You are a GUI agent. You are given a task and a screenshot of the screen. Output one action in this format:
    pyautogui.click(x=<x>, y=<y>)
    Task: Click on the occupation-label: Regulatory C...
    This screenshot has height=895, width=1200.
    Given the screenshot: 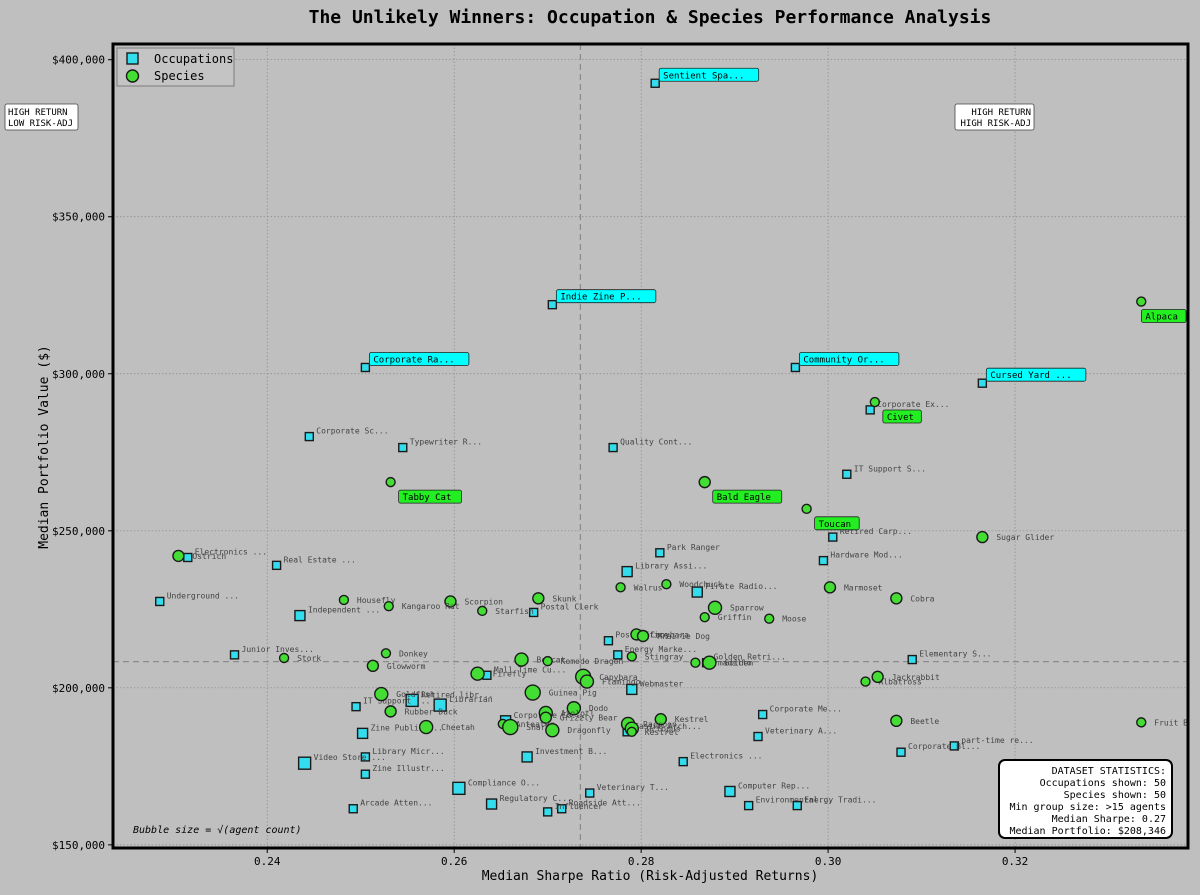 What is the action you would take?
    pyautogui.click(x=536, y=798)
    